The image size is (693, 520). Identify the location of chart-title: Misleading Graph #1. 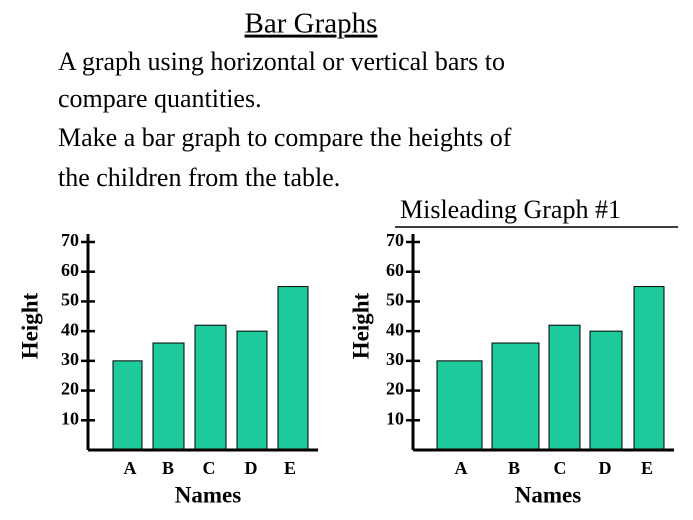
(510, 209).